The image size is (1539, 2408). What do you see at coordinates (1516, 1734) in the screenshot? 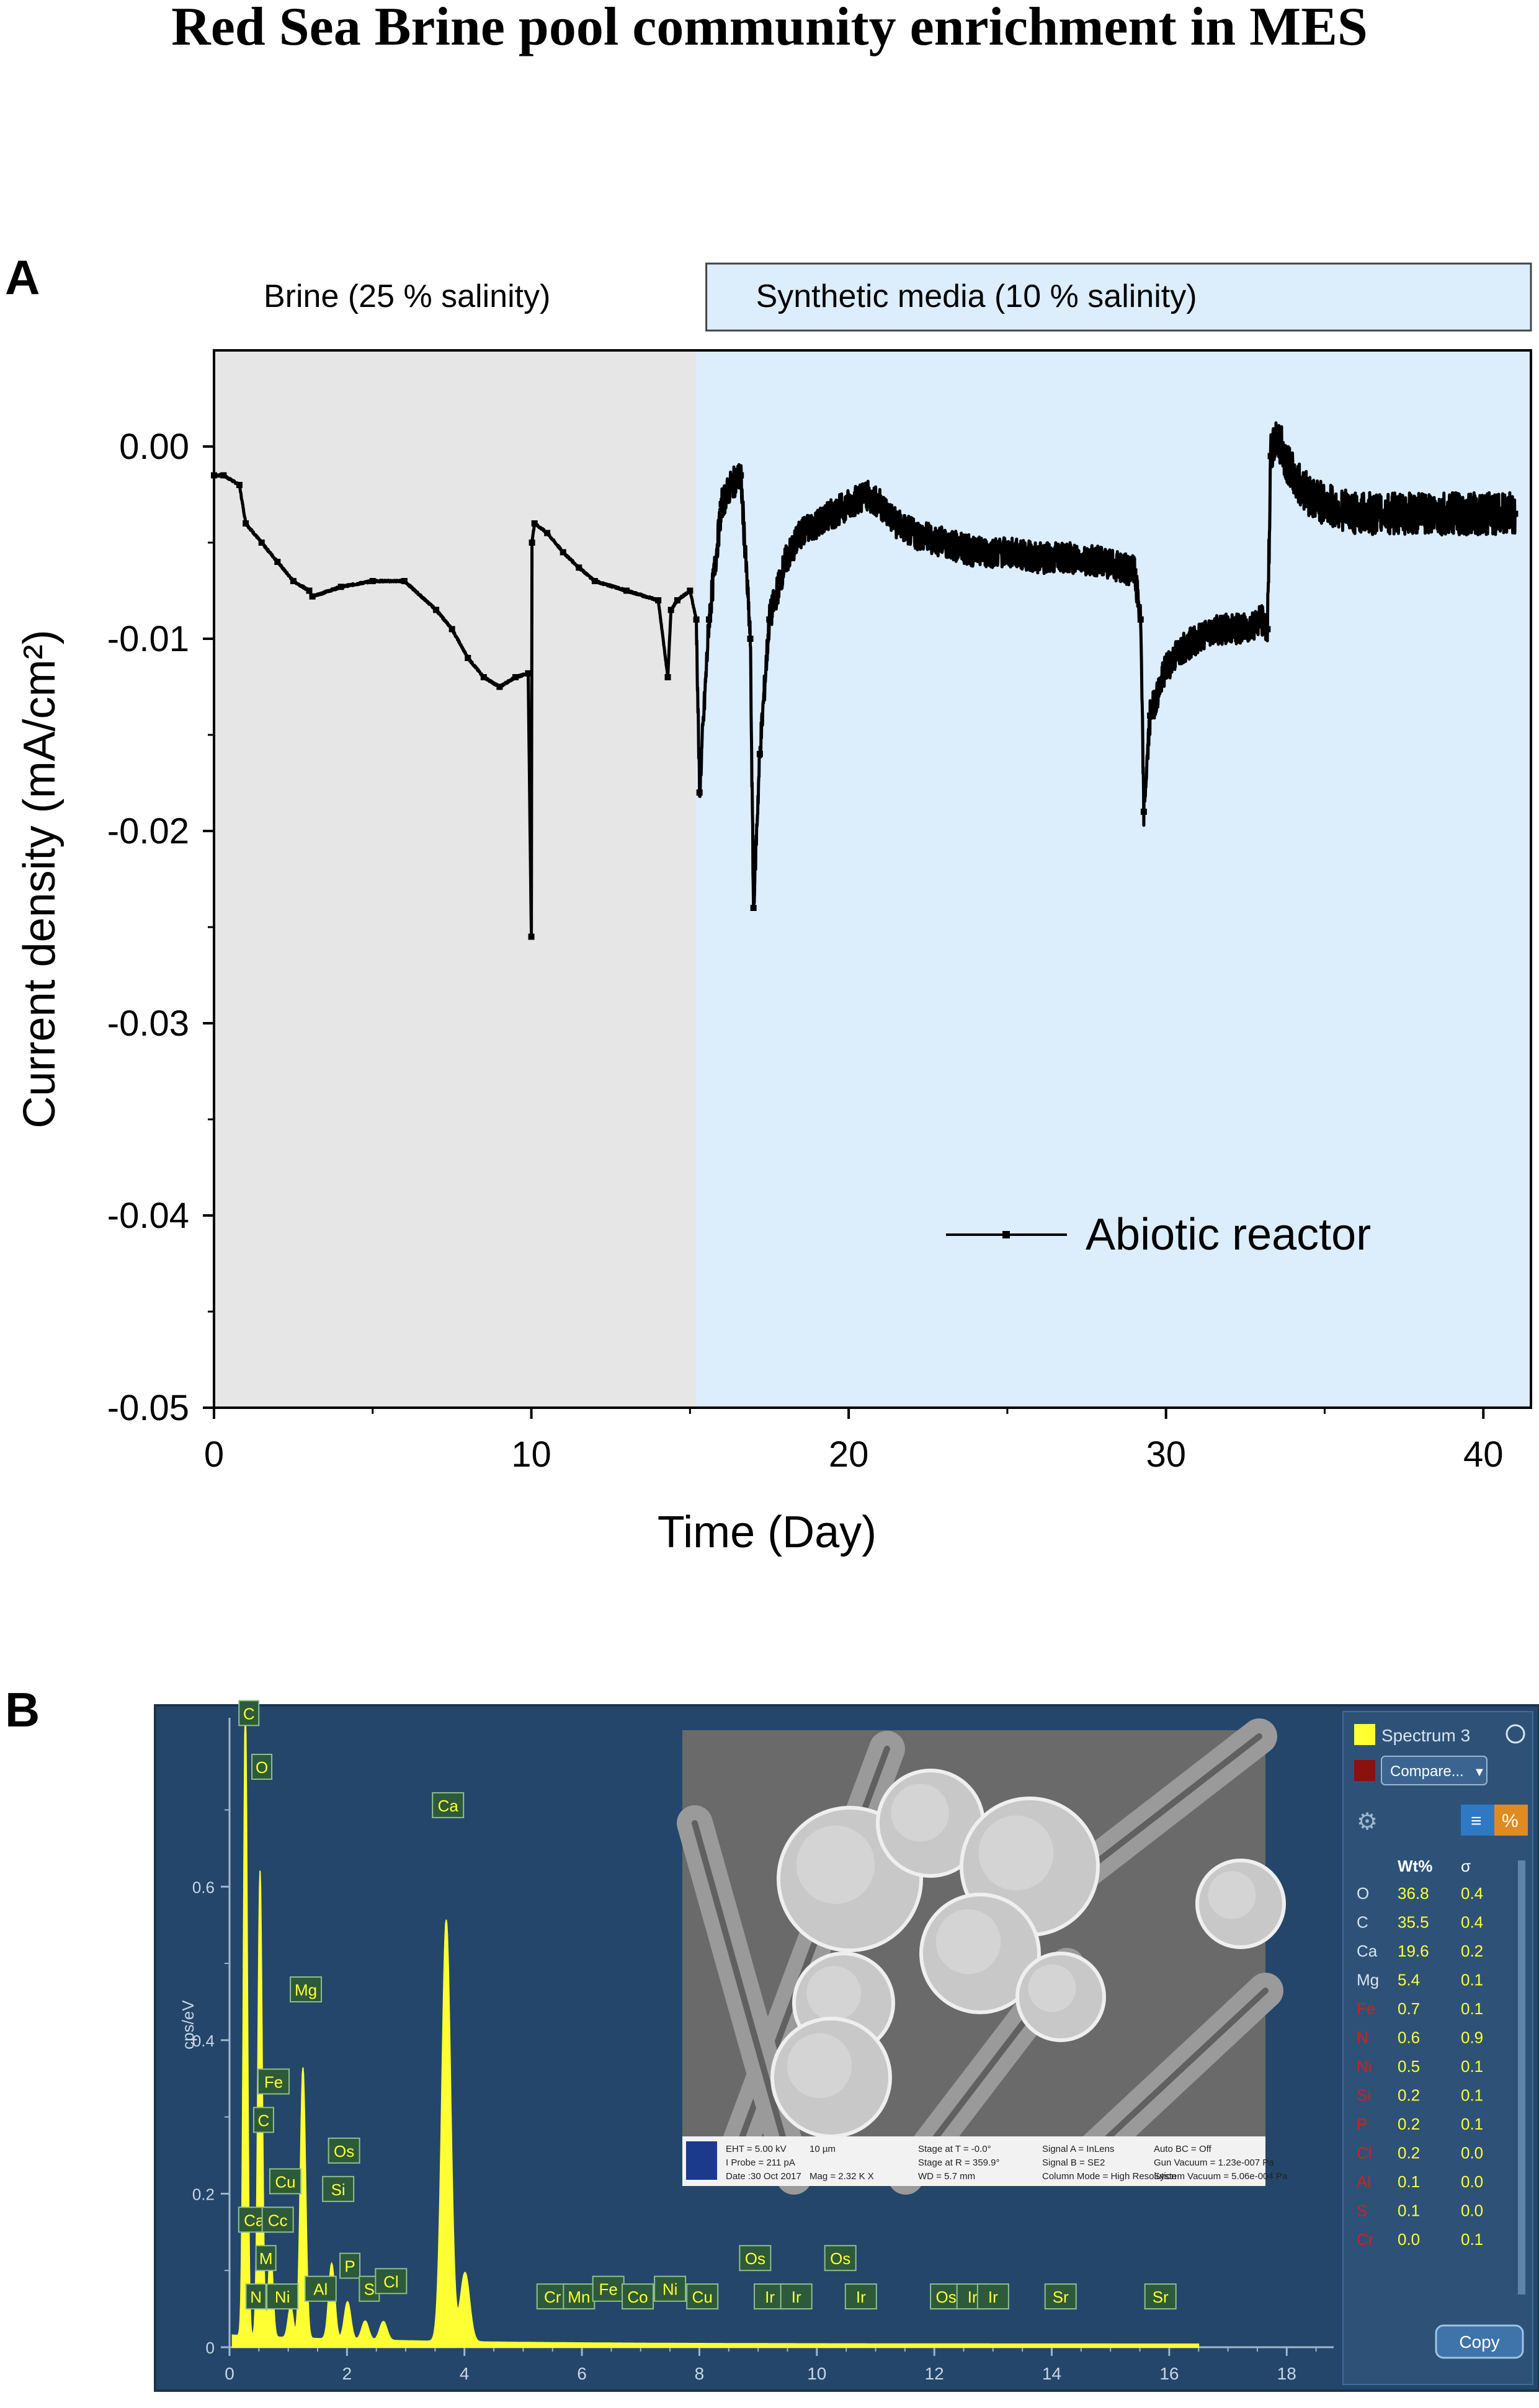
I see `play-icon` at bounding box center [1516, 1734].